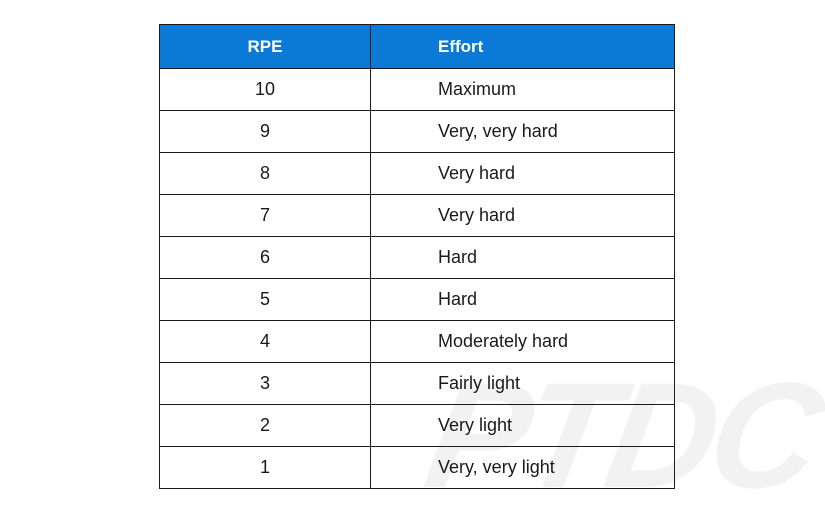 This screenshot has height=524, width=825. Describe the element at coordinates (265, 425) in the screenshot. I see `rpe-cell: 2` at that location.